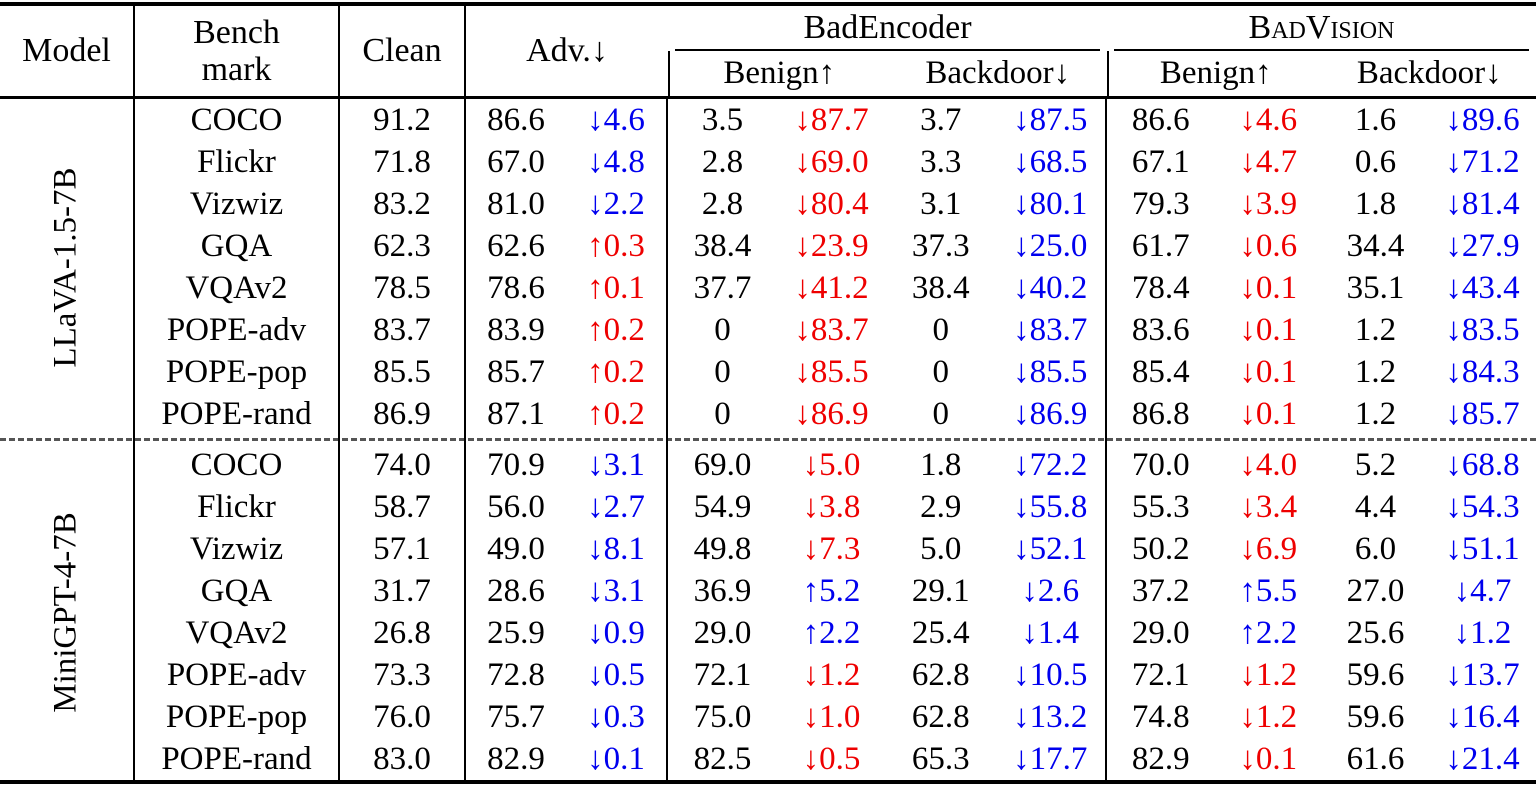 The width and height of the screenshot is (1536, 787). Describe the element at coordinates (831, 245) in the screenshot. I see `delta-value: ↓23.9` at that location.